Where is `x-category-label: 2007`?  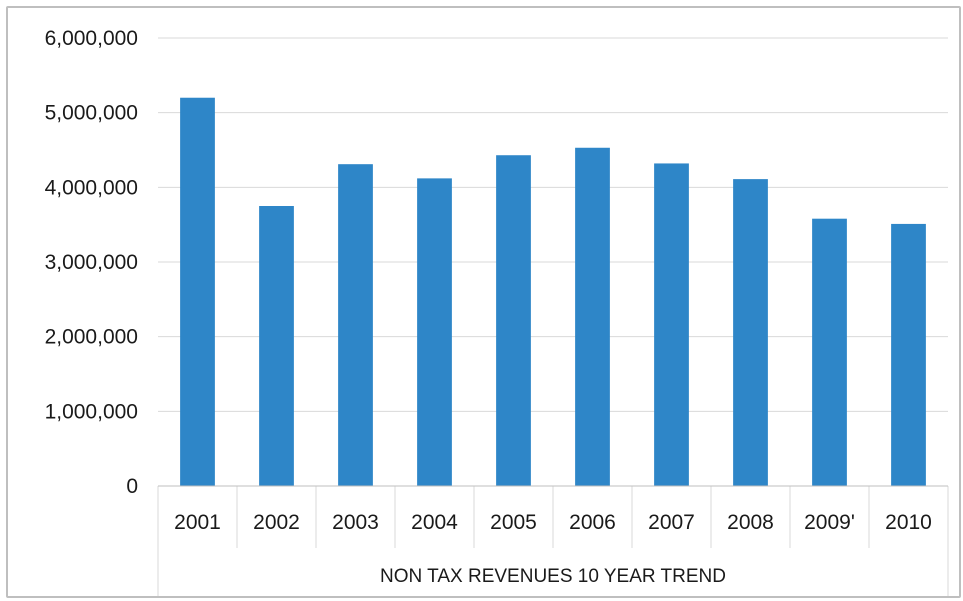
x-category-label: 2007 is located at coordinates (671, 522).